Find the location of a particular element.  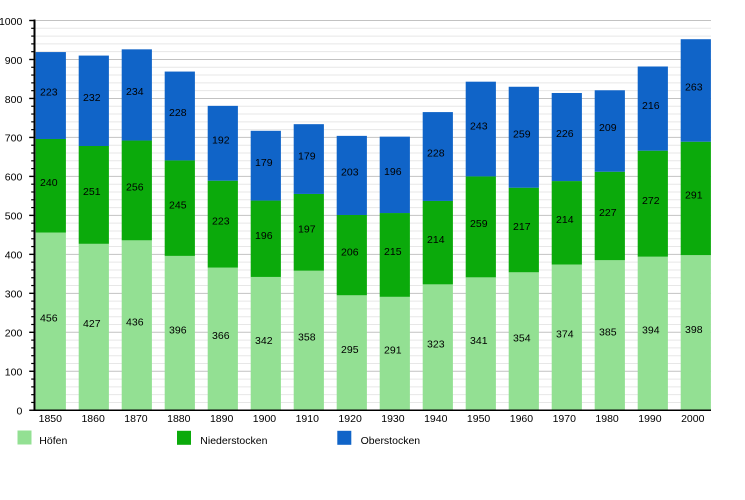

svg-text: 1970 is located at coordinates (565, 419).